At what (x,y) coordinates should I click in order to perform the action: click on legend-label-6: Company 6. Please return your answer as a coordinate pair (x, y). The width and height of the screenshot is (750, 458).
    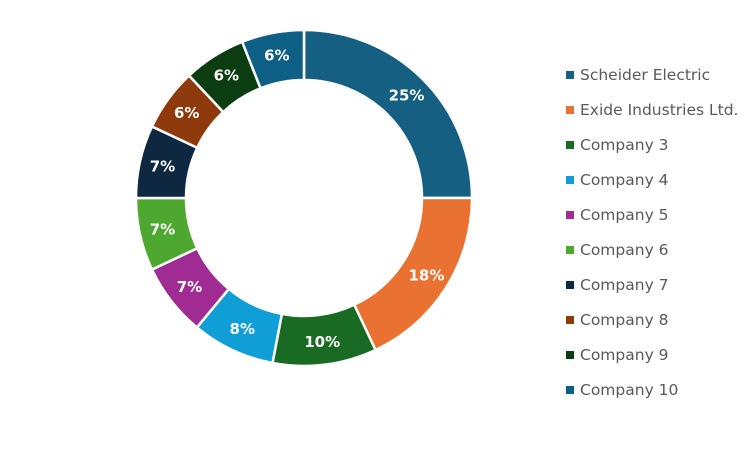
    Looking at the image, I should click on (624, 249).